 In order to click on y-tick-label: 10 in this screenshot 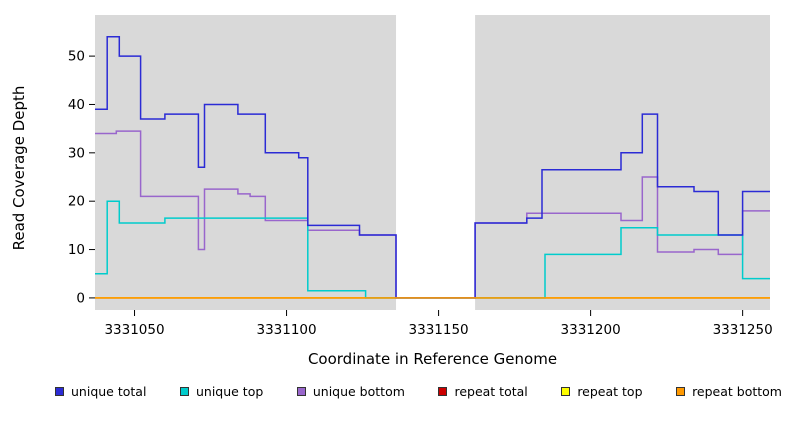, I will do `click(76, 250)`.